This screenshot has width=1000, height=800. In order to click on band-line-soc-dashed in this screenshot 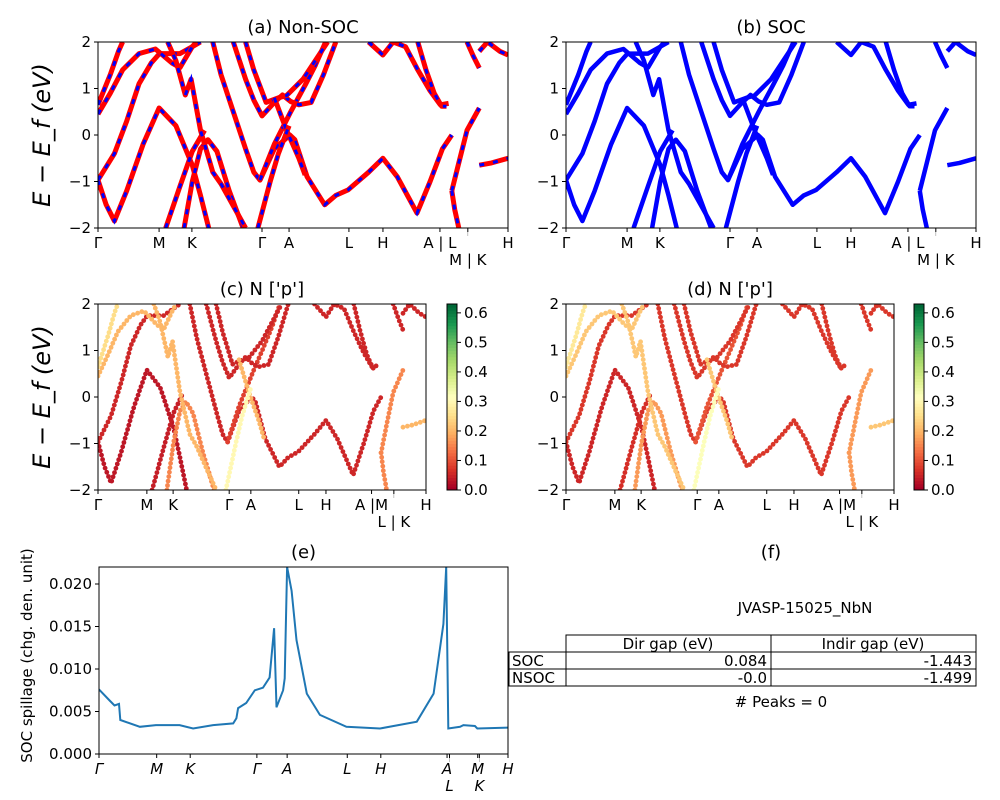, I will do `click(431, 75)`.